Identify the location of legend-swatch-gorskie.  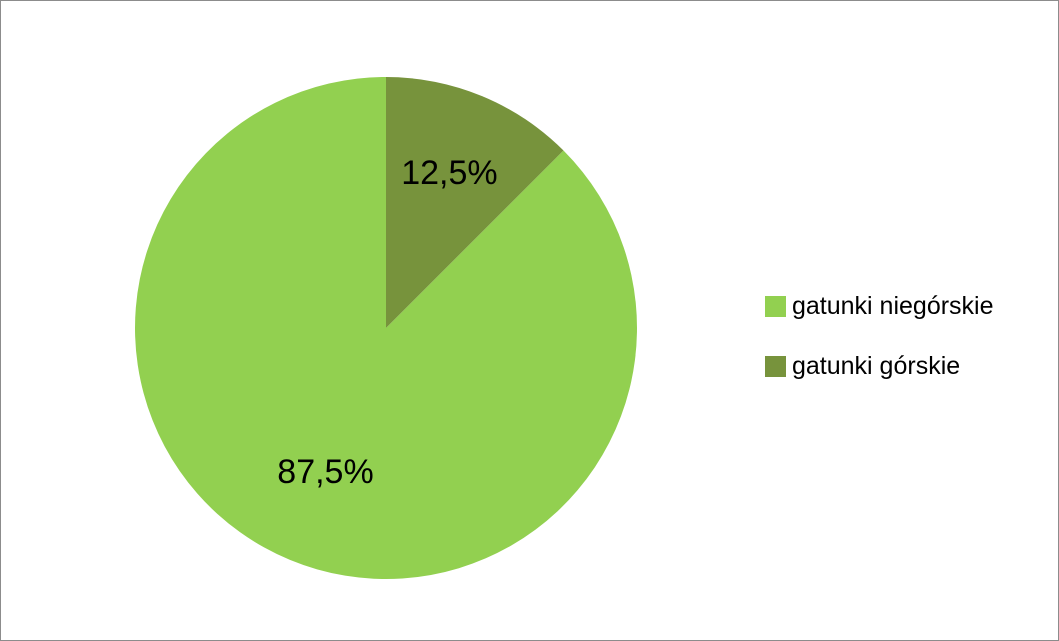
(775, 366).